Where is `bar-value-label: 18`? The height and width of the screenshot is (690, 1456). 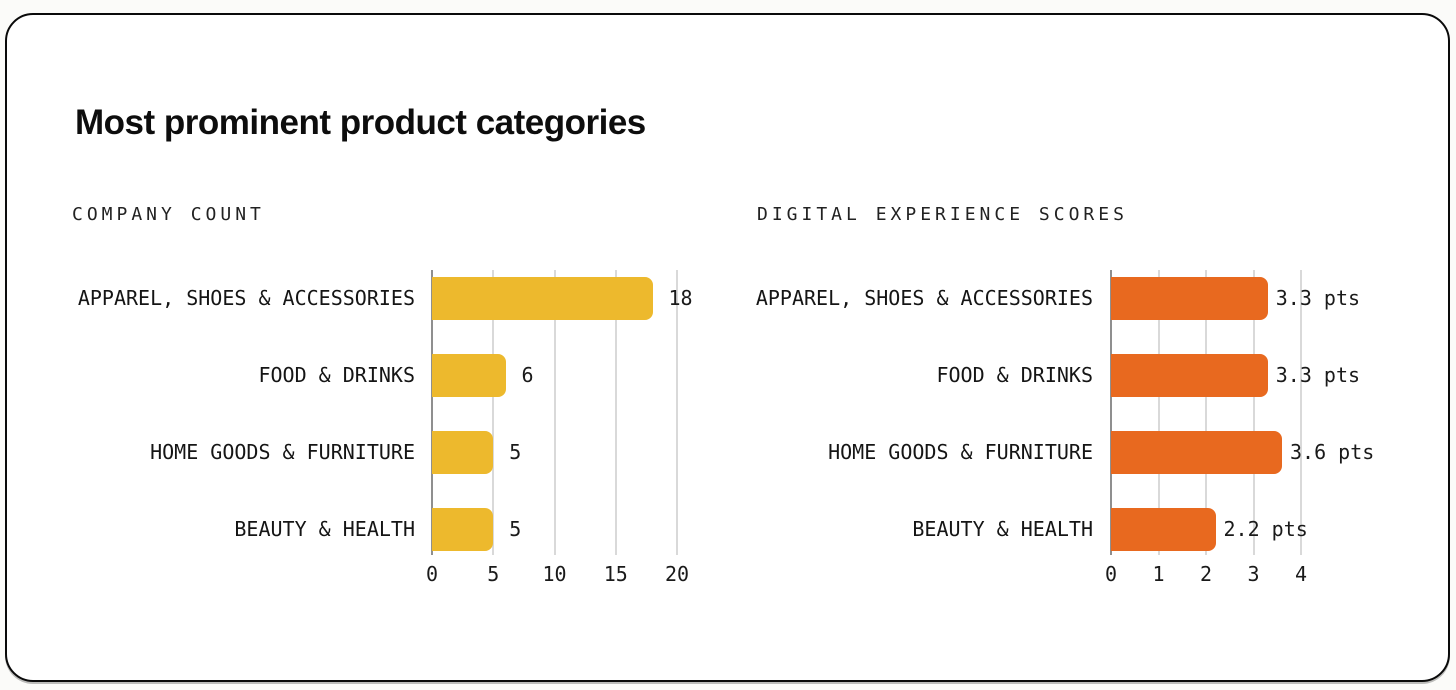
bar-value-label: 18 is located at coordinates (680, 298).